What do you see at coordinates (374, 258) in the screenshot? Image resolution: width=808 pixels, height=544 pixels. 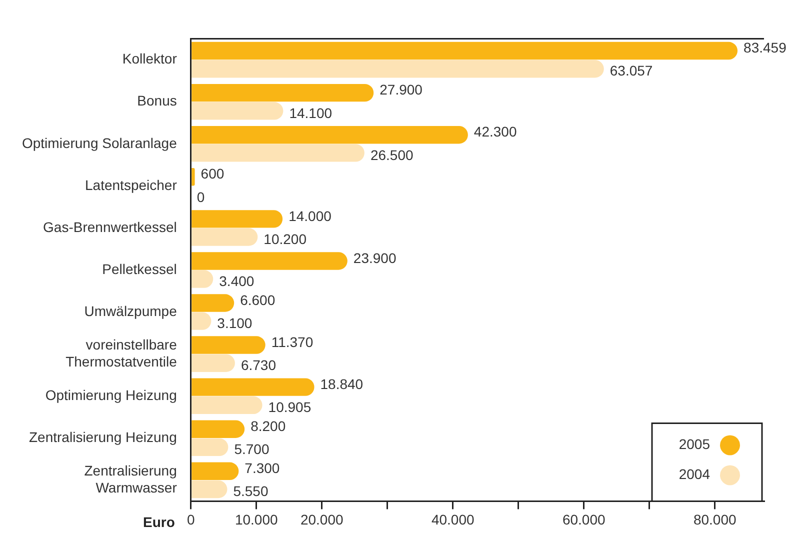 I see `data-label: 23.900` at bounding box center [374, 258].